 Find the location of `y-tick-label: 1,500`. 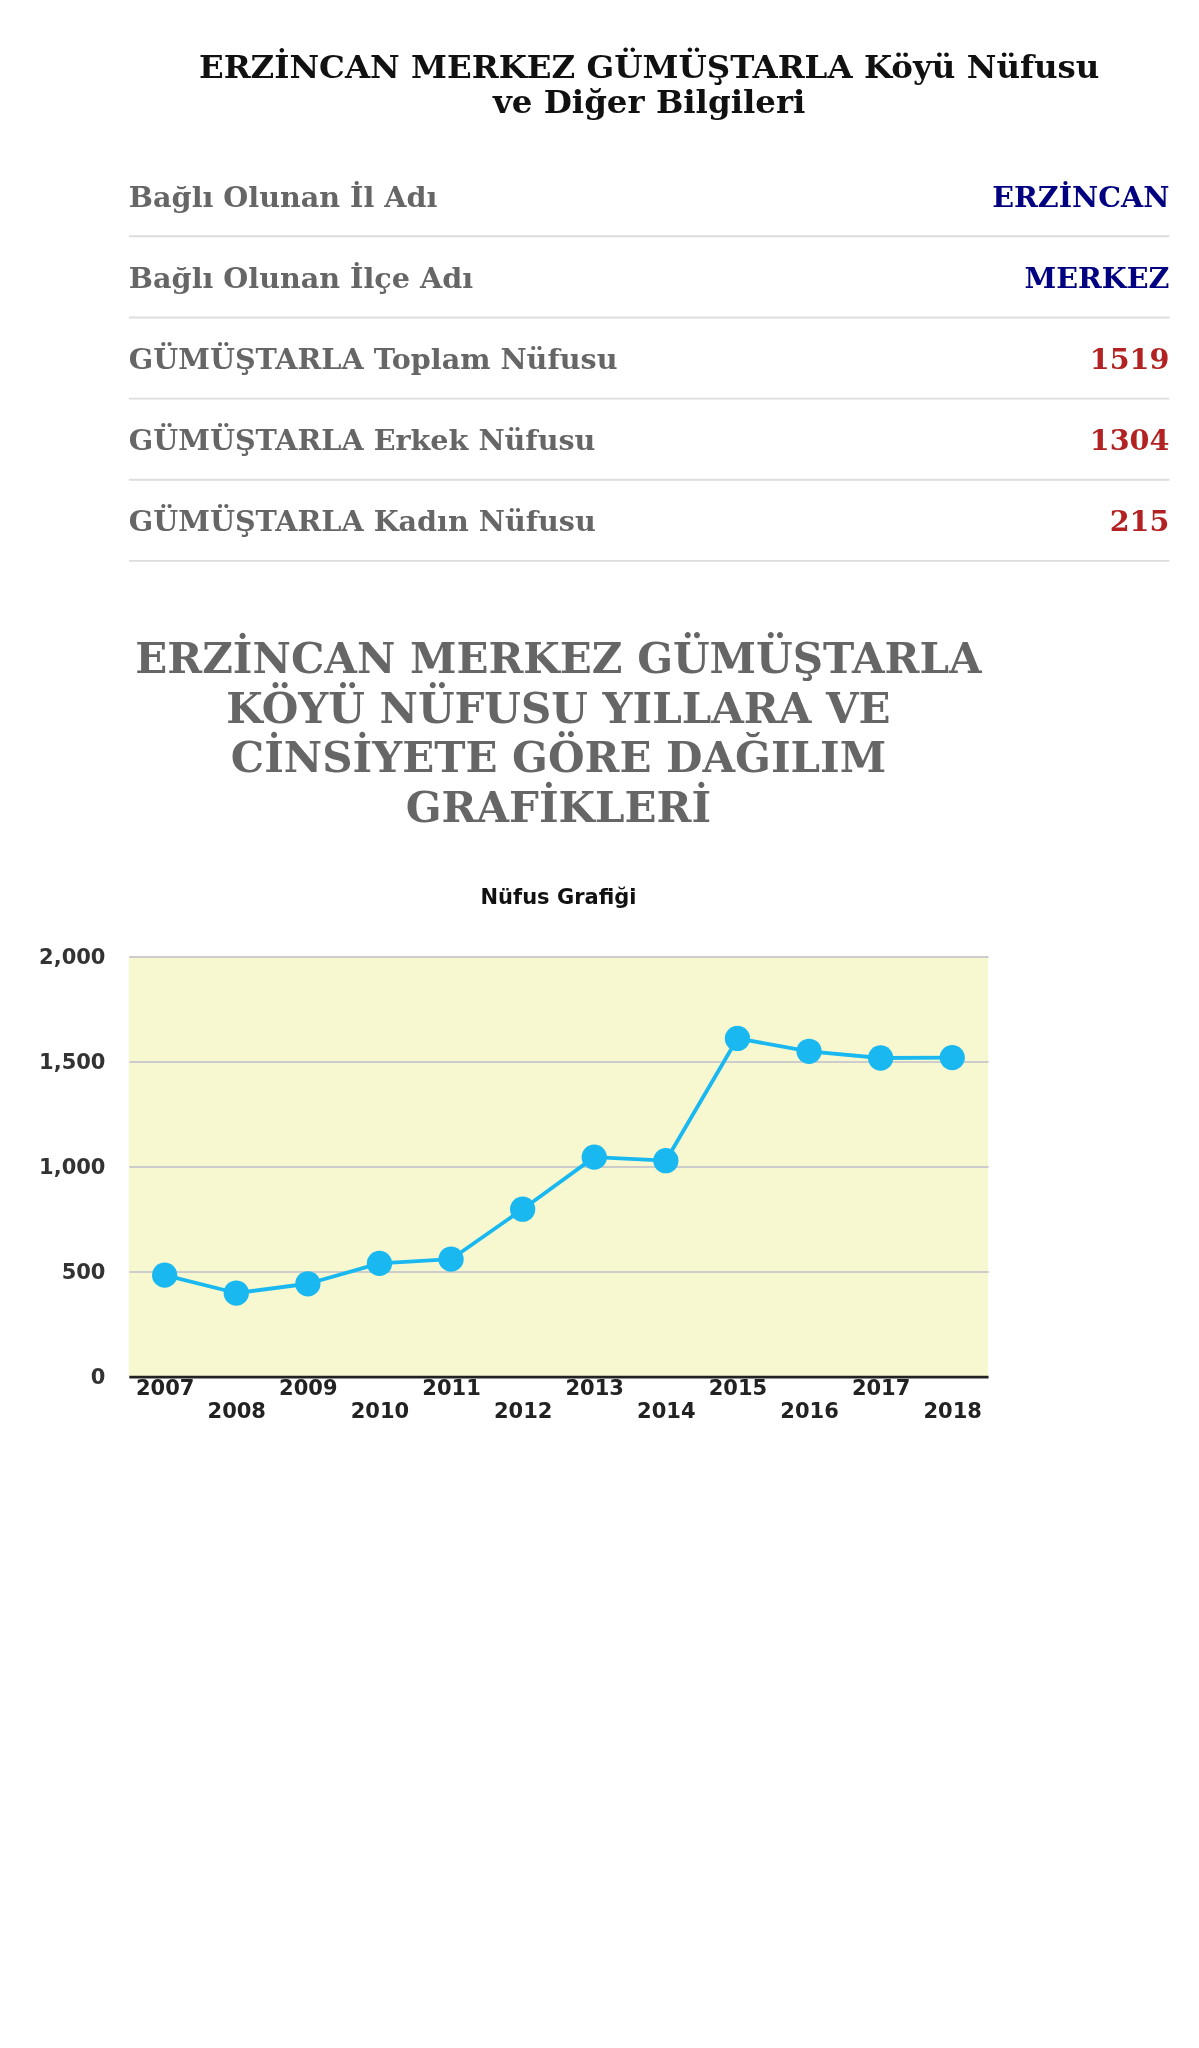

y-tick-label: 1,500 is located at coordinates (72, 1061).